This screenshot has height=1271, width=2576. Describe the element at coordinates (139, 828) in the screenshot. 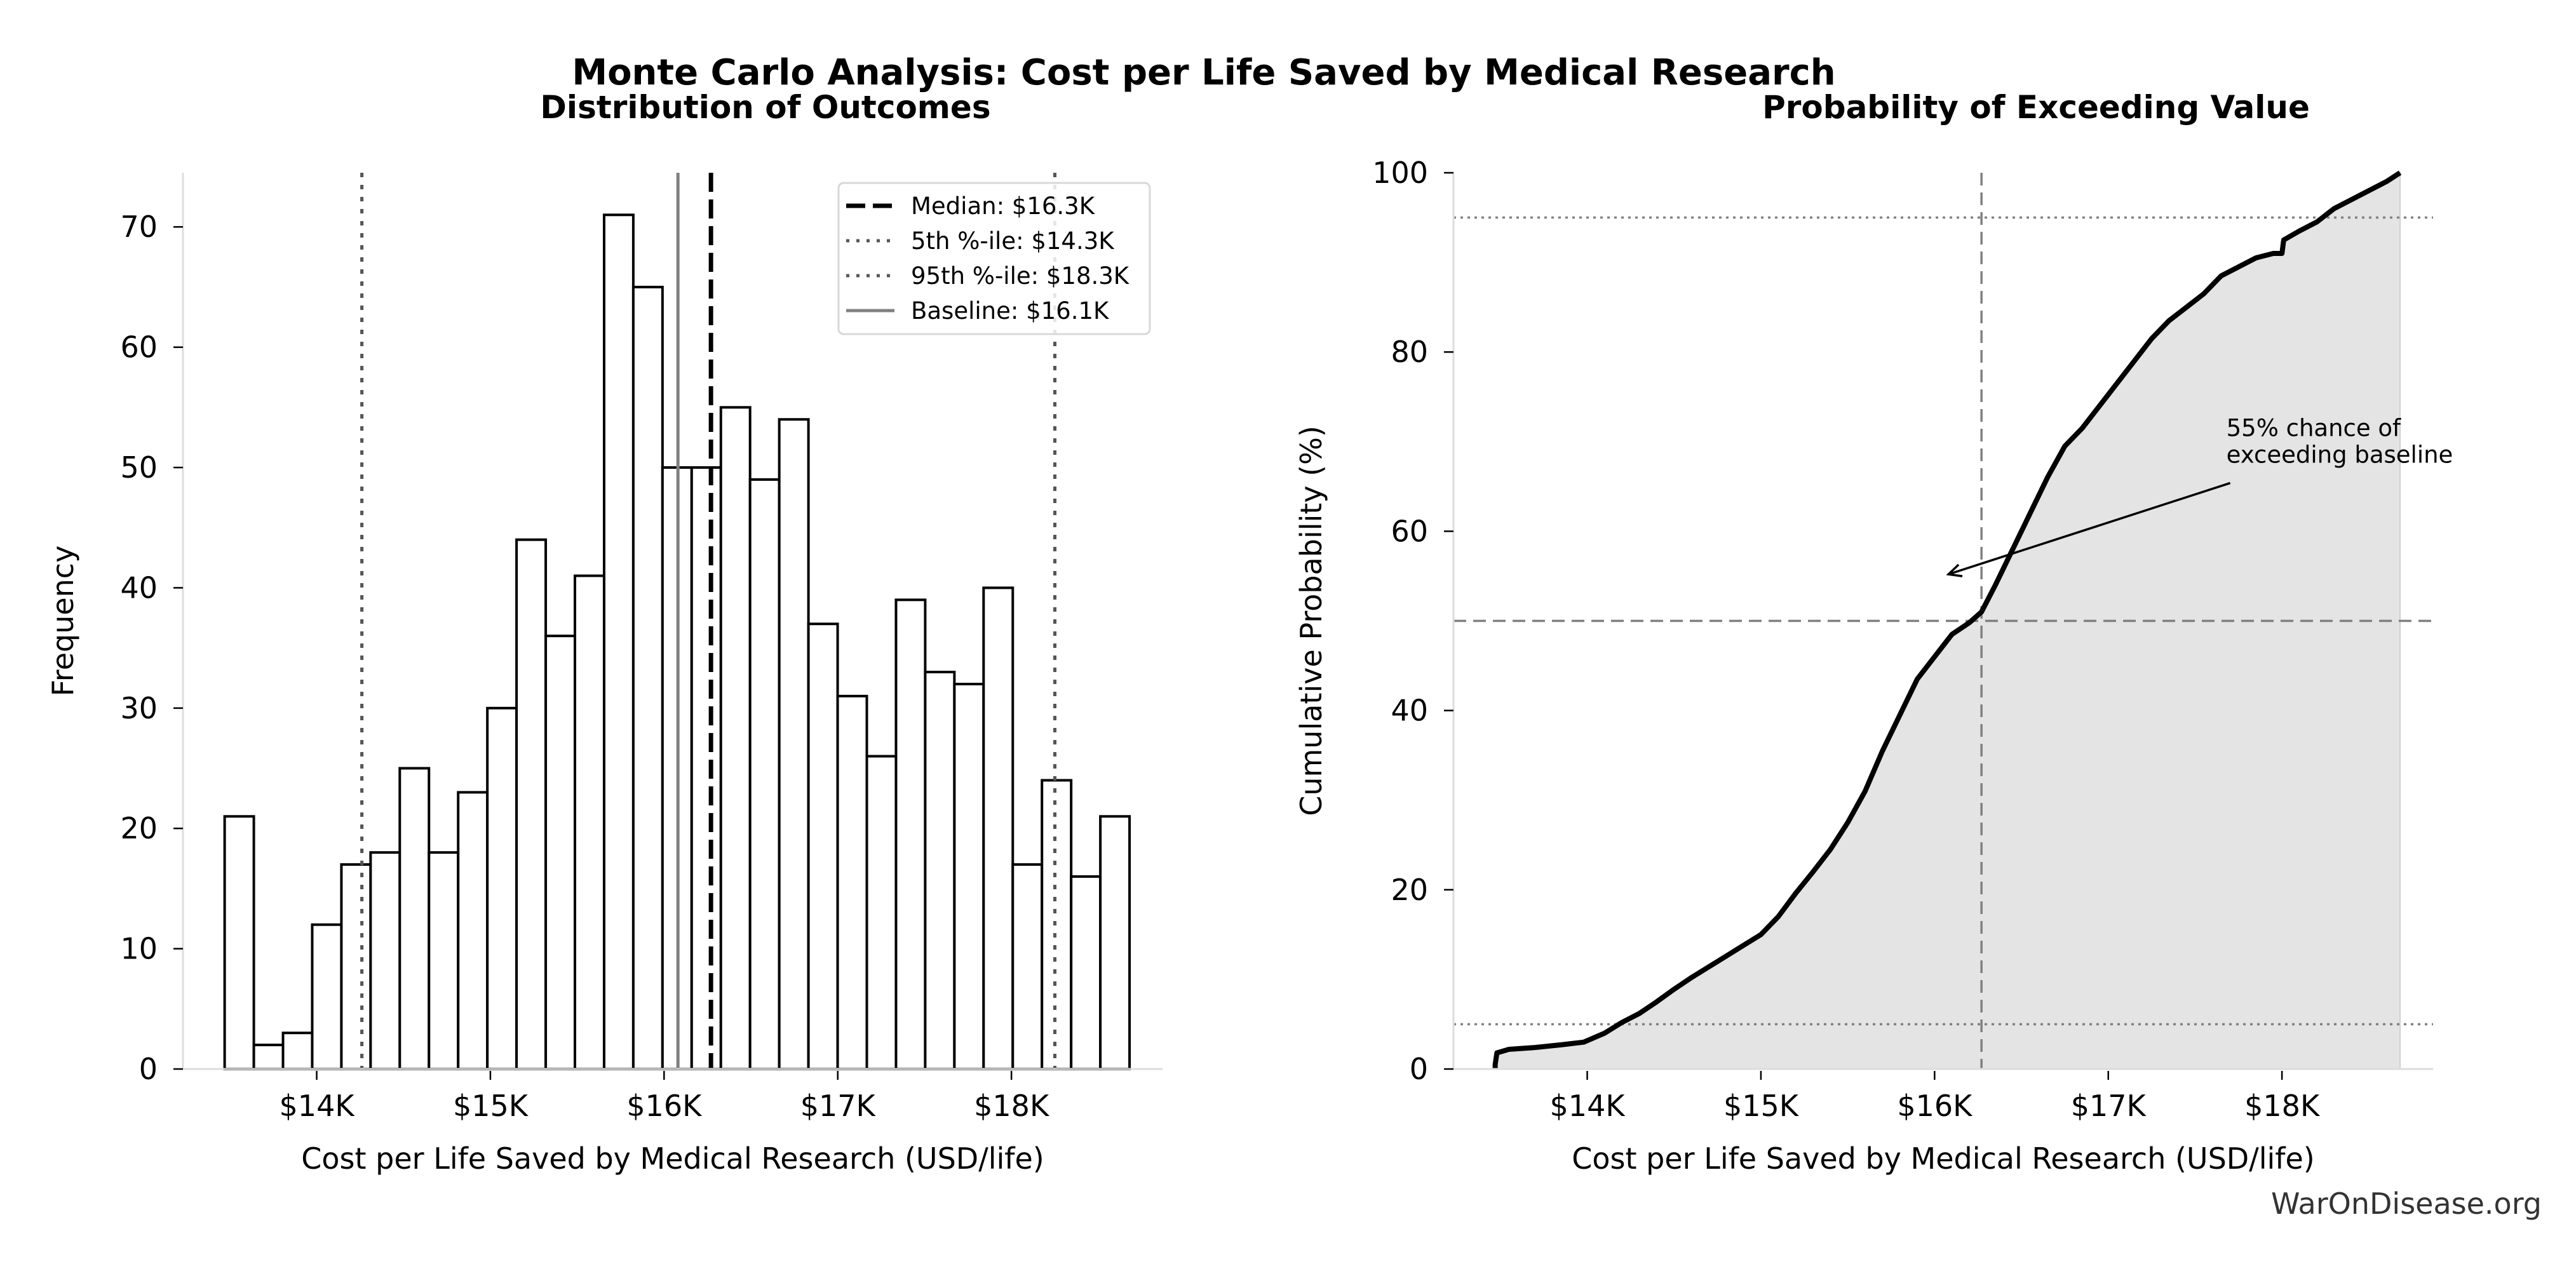

I see `hist-y-tick-label: 20` at that location.